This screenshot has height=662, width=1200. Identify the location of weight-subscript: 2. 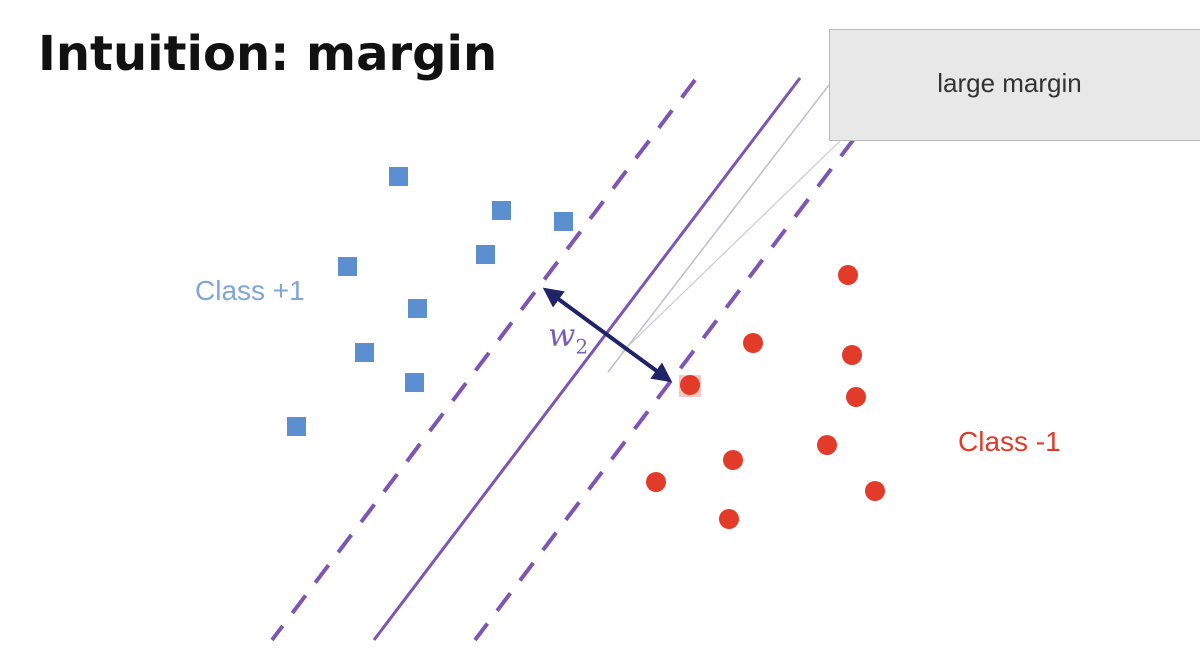
(582, 346).